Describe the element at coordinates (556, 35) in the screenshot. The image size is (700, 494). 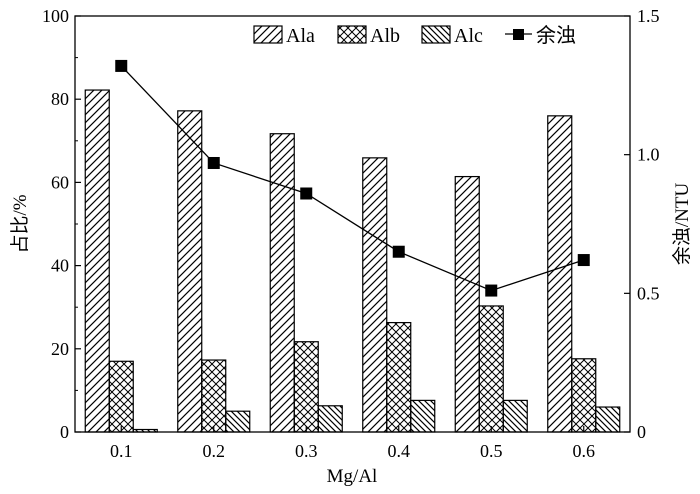
I see `legend-label-line: 余浊` at that location.